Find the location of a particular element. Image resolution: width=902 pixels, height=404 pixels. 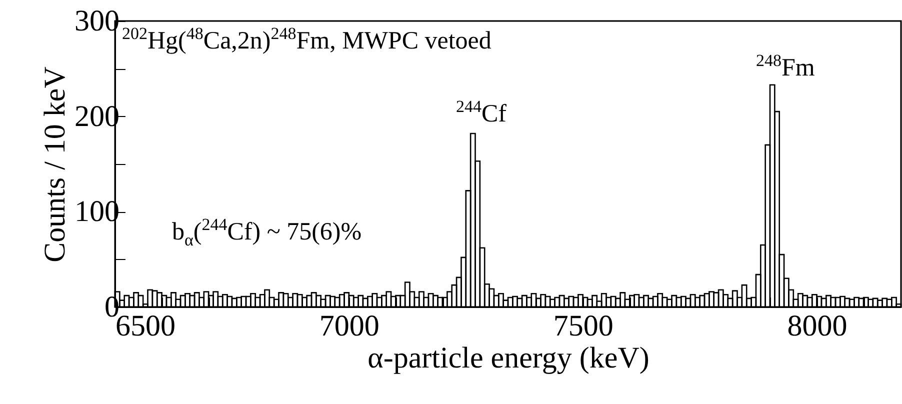

x-tick-label: 8000 is located at coordinates (817, 326).